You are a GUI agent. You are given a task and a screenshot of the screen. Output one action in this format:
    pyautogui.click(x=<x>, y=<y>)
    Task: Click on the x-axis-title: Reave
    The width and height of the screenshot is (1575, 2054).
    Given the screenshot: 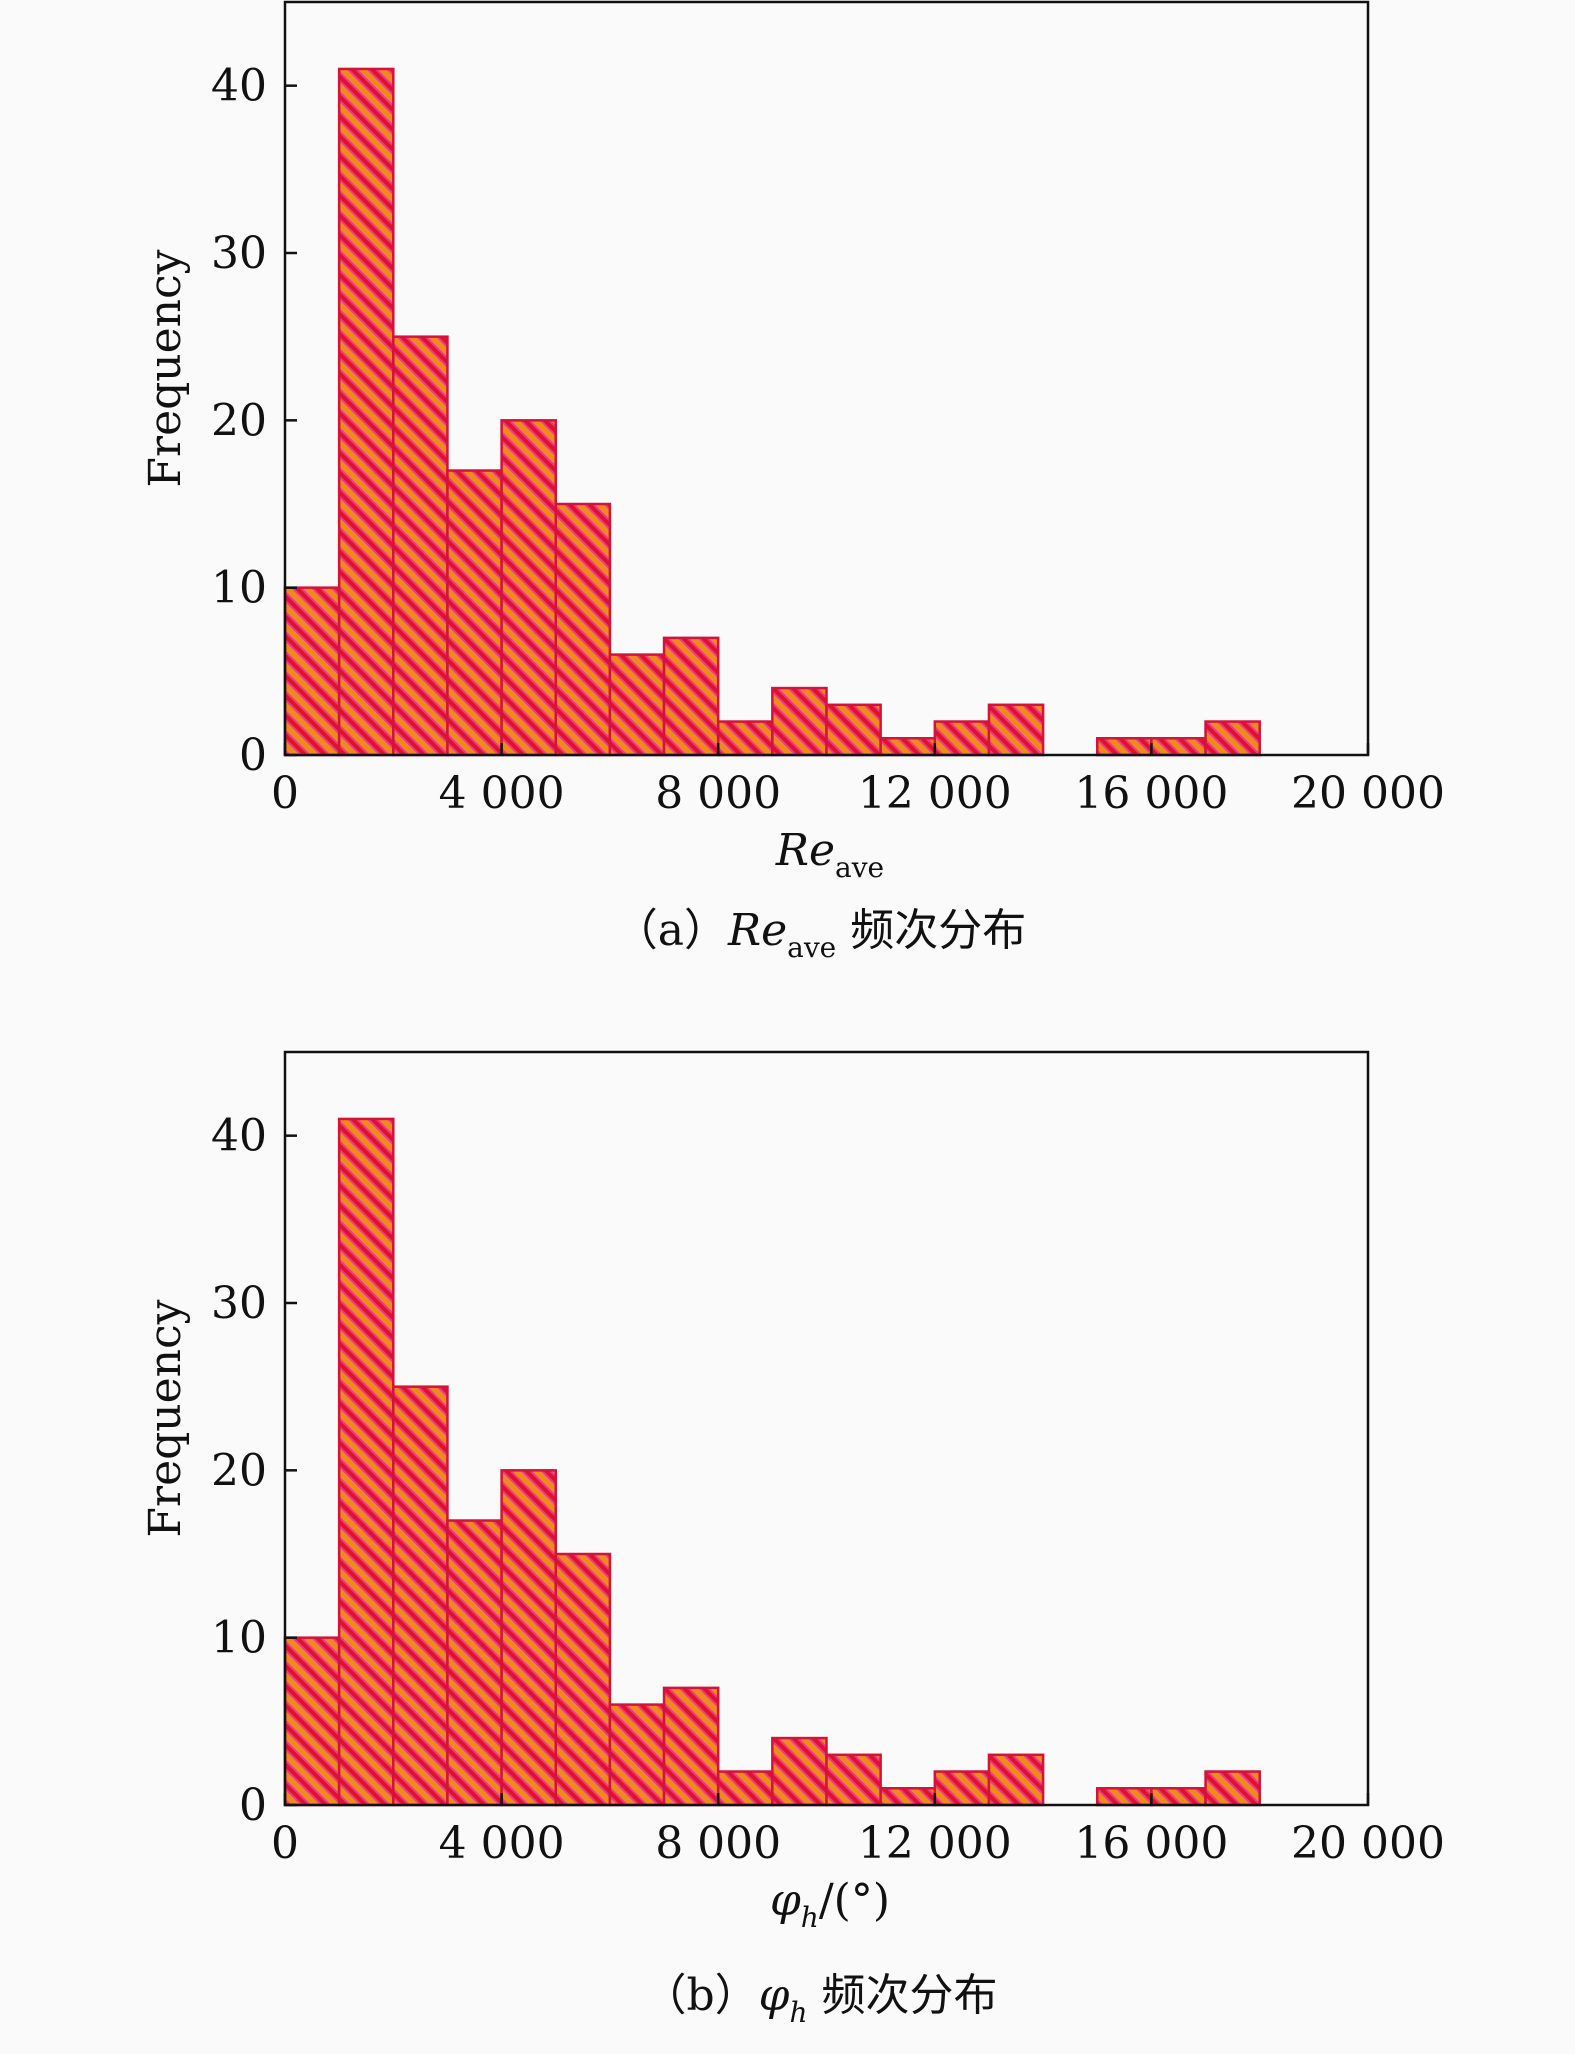 What is the action you would take?
    pyautogui.click(x=829, y=854)
    